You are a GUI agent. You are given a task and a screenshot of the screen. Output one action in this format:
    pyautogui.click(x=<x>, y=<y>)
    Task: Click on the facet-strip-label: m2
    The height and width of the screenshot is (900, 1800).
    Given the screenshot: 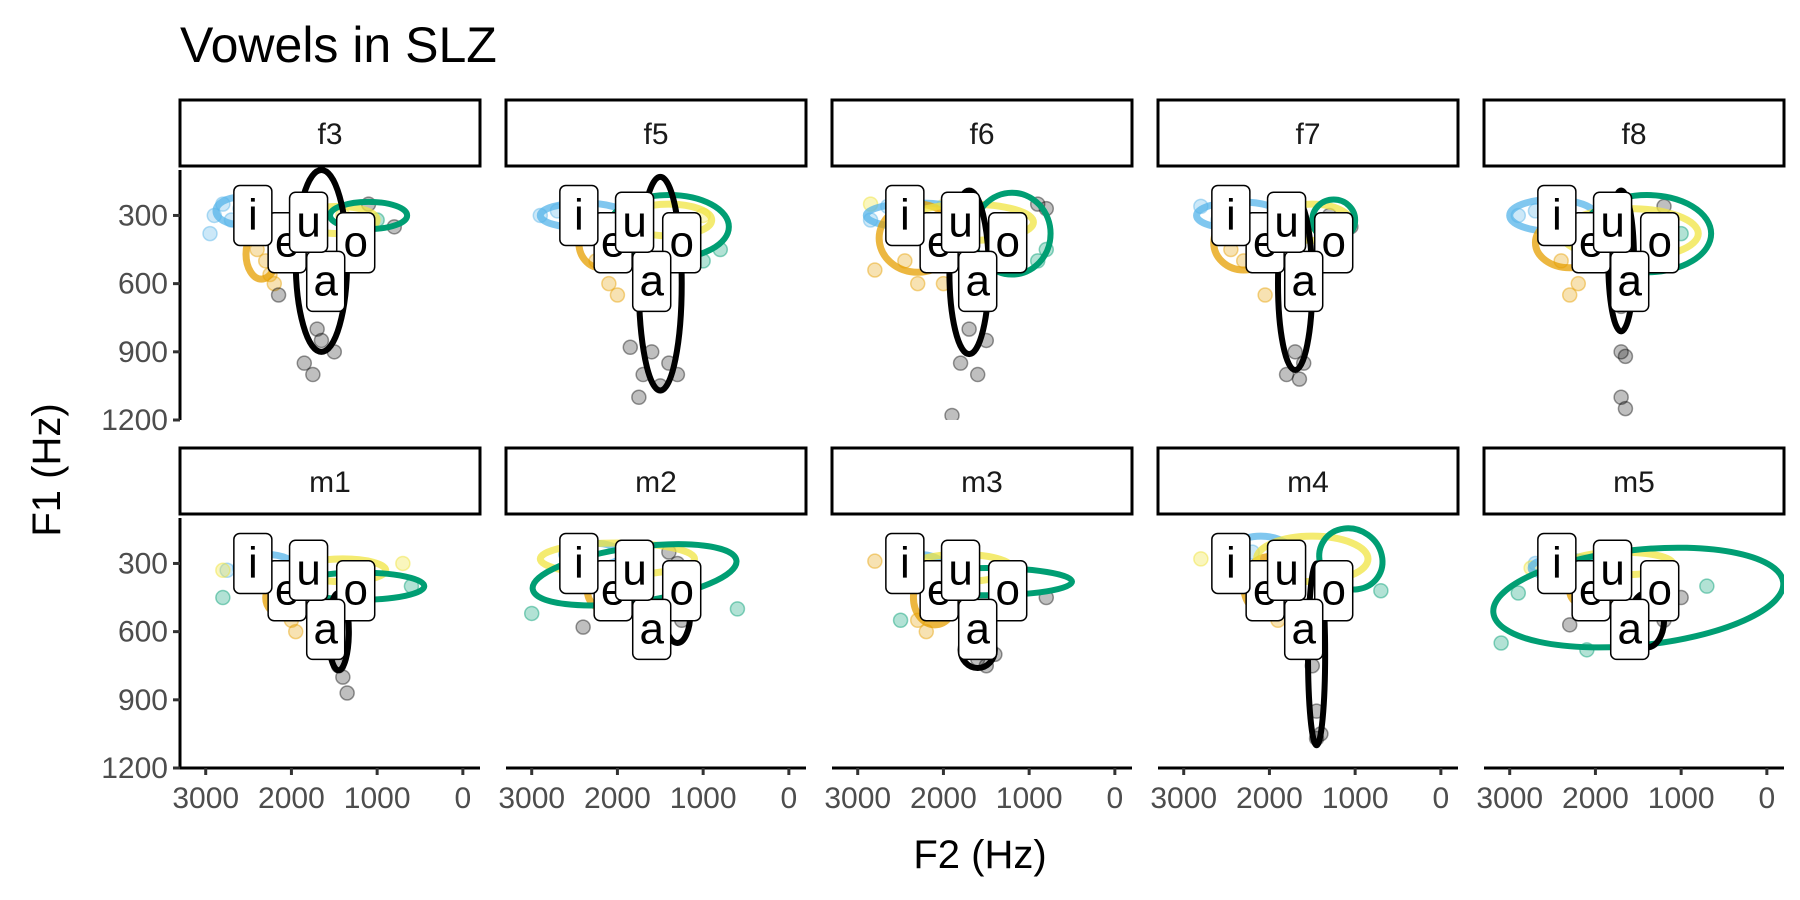 What is the action you would take?
    pyautogui.click(x=656, y=482)
    